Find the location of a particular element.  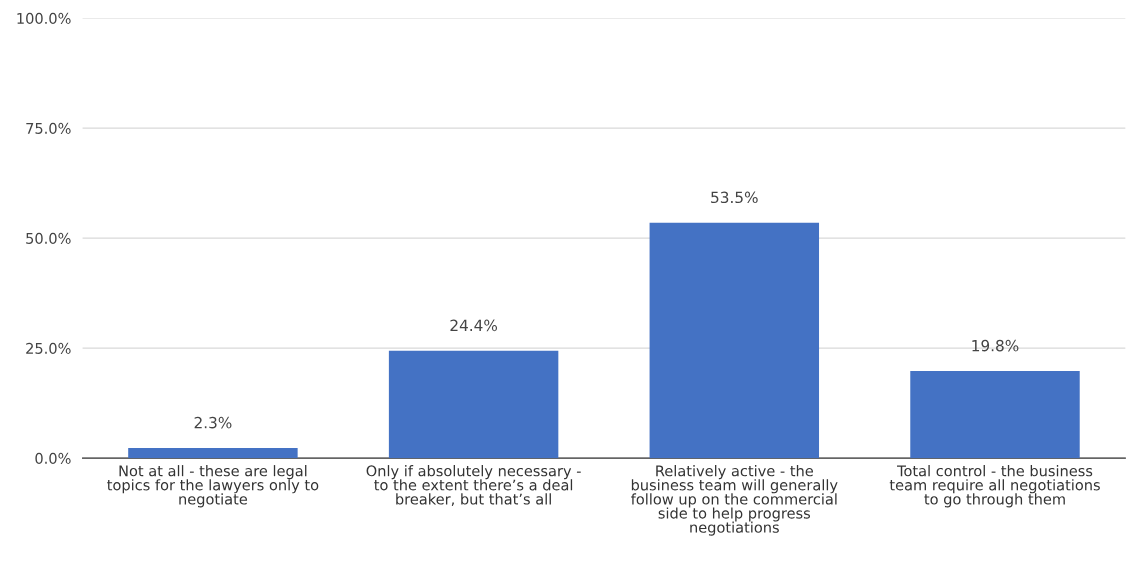

data-label: 19.8% is located at coordinates (995, 345).